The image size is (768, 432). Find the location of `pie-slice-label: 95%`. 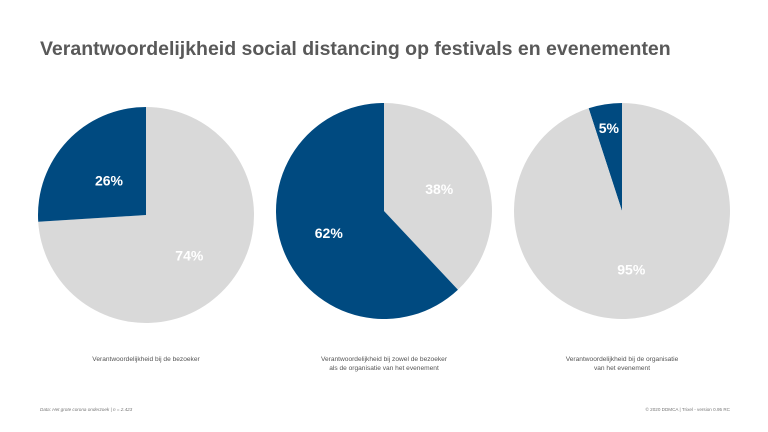

pie-slice-label: 95% is located at coordinates (631, 270).